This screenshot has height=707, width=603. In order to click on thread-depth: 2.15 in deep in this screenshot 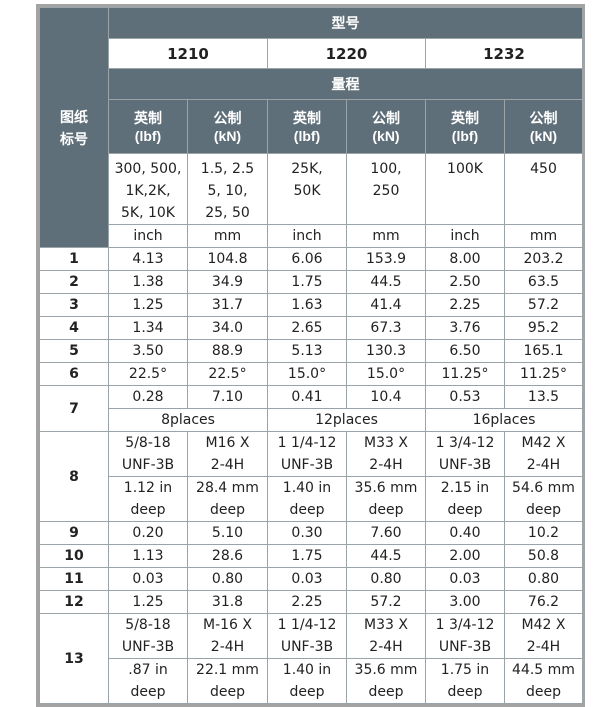, I will do `click(465, 499)`.